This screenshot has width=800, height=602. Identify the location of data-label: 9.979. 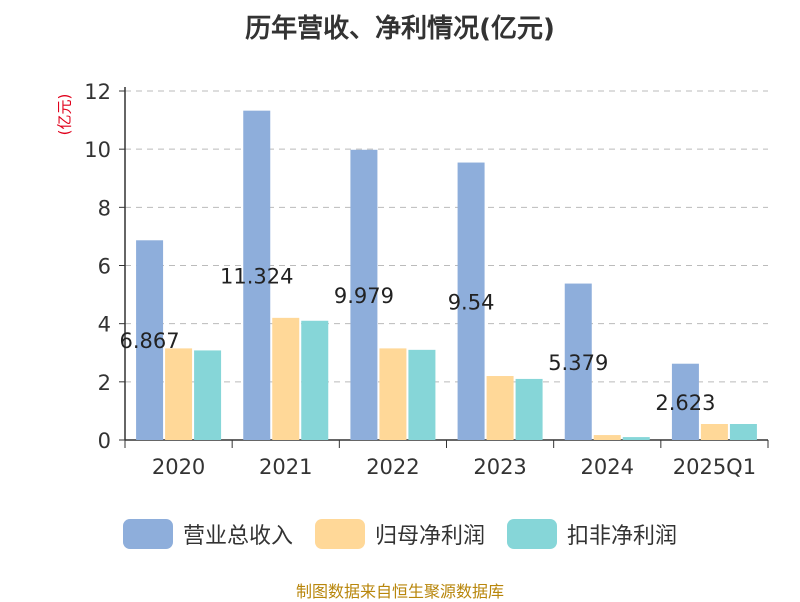
(364, 296).